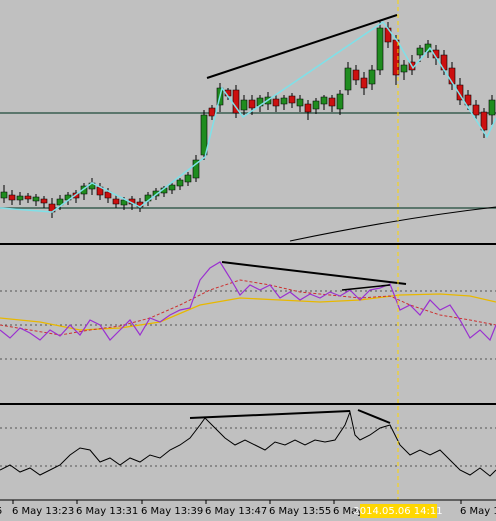  What do you see at coordinates (248, 312) in the screenshot?
I see `signal-line` at bounding box center [248, 312].